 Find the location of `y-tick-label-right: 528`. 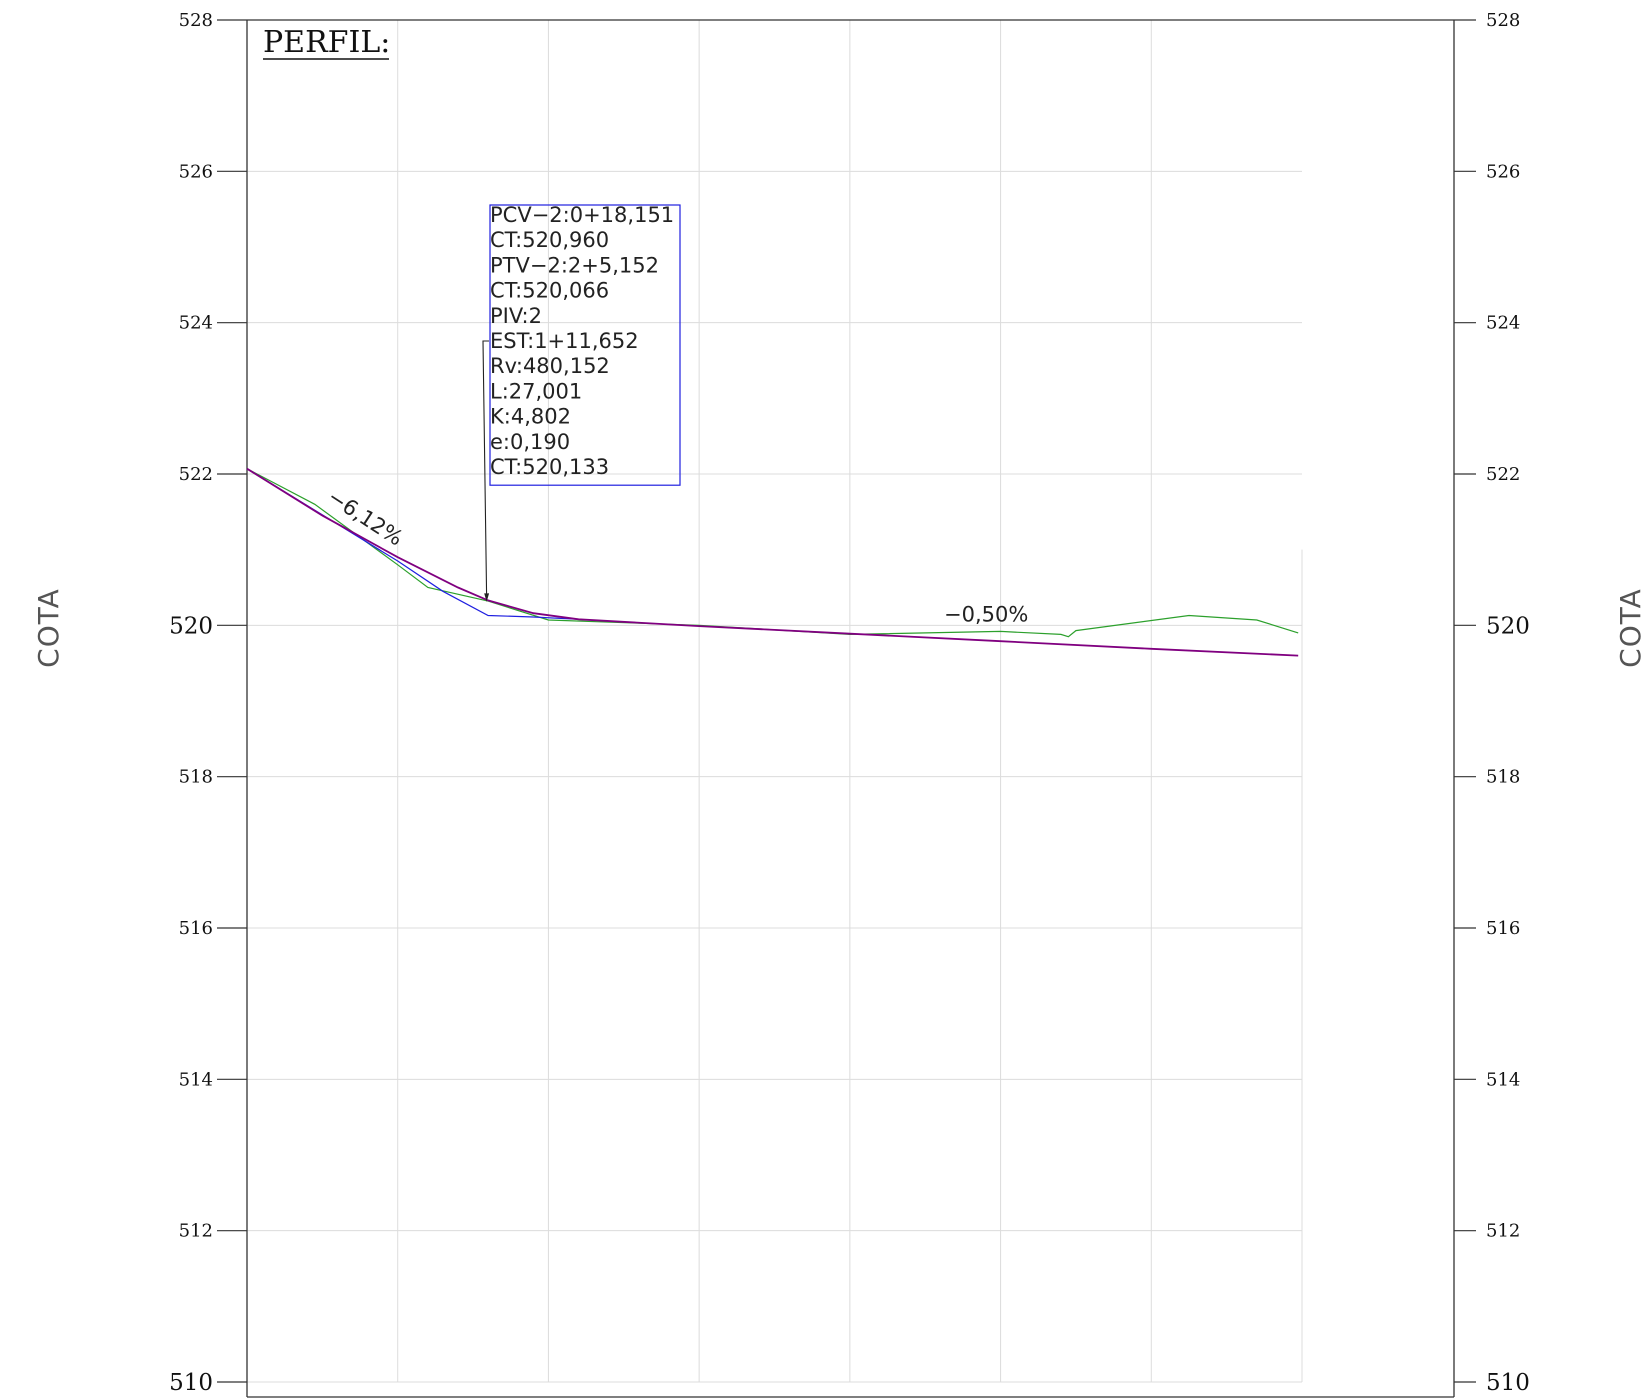

y-tick-label-right: 528 is located at coordinates (1503, 20).